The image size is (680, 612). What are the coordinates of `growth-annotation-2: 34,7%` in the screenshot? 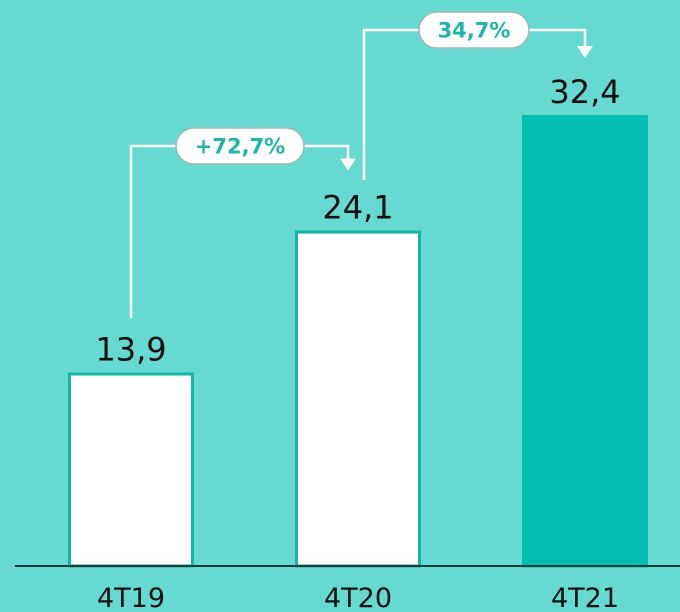 It's located at (477, 95).